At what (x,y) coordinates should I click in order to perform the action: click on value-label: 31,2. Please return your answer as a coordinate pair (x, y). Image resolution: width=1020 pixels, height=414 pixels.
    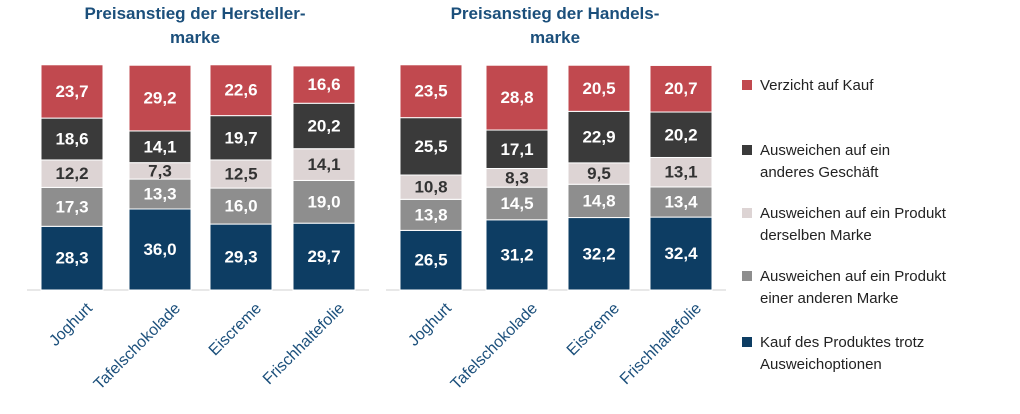
    Looking at the image, I should click on (516, 254).